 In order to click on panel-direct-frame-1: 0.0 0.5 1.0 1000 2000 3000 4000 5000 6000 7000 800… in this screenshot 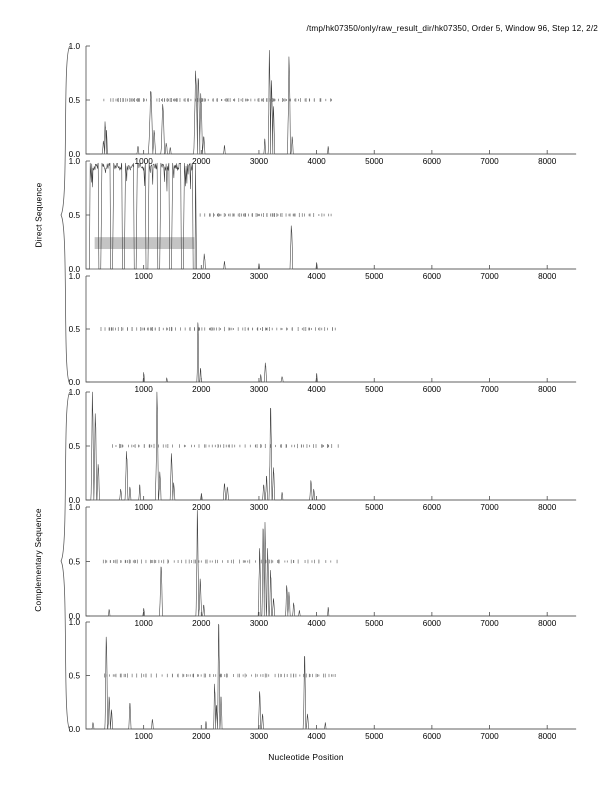, I will do `click(323, 104)`.